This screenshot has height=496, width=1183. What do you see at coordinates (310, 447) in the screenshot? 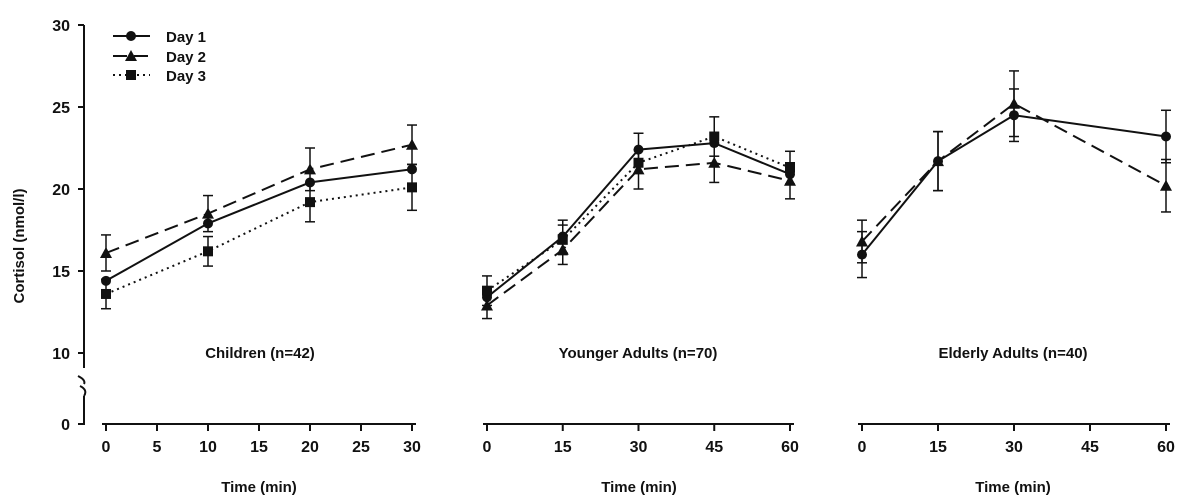
I see `x-tick-label-children-20: 20` at bounding box center [310, 447].